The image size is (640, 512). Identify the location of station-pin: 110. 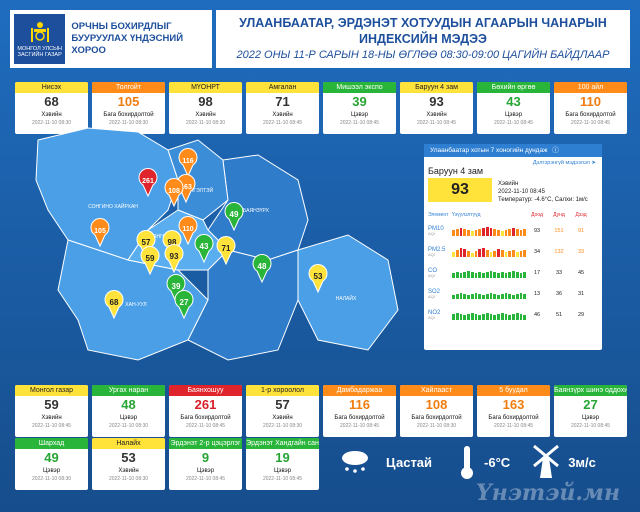
(188, 231).